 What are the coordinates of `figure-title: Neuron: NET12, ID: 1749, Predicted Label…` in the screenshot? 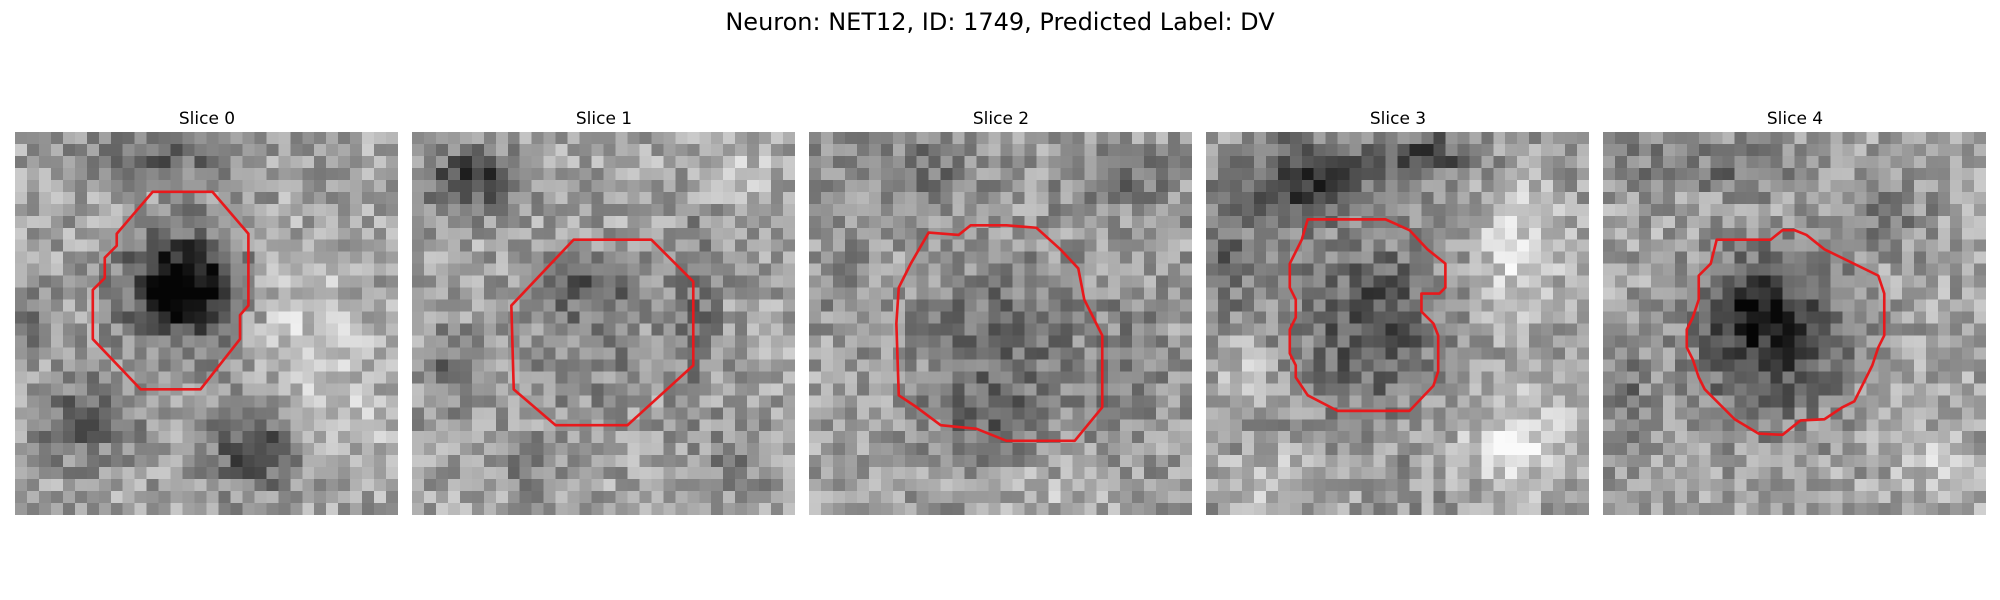 It's located at (1000, 22).